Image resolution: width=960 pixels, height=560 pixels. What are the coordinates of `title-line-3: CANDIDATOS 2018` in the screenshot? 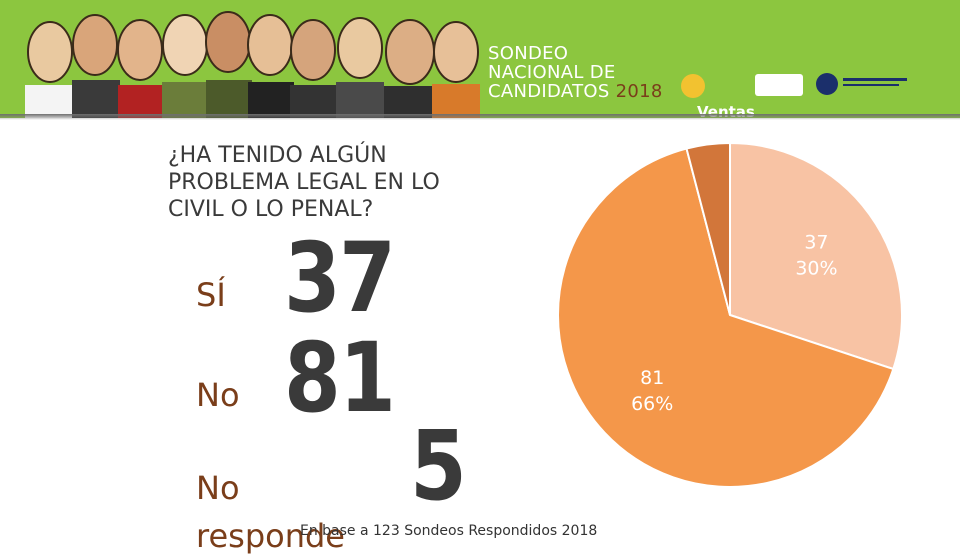 It's located at (575, 91).